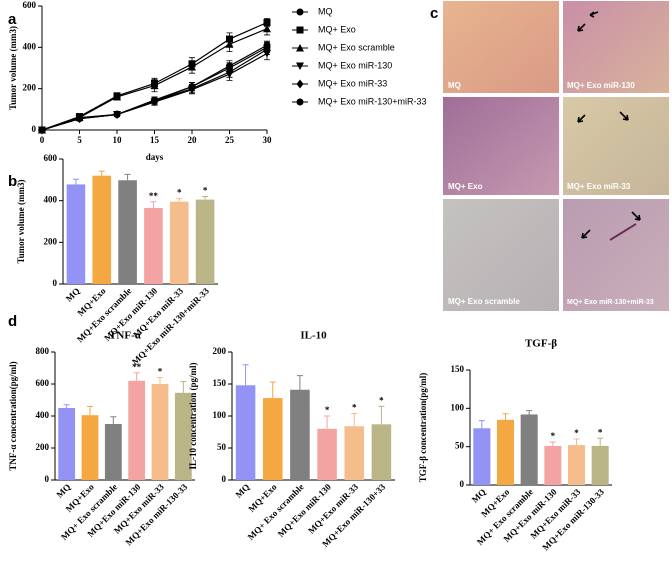 Image resolution: width=672 pixels, height=572 pixels. What do you see at coordinates (125, 336) in the screenshot?
I see `chart-title: TNF-α` at bounding box center [125, 336].